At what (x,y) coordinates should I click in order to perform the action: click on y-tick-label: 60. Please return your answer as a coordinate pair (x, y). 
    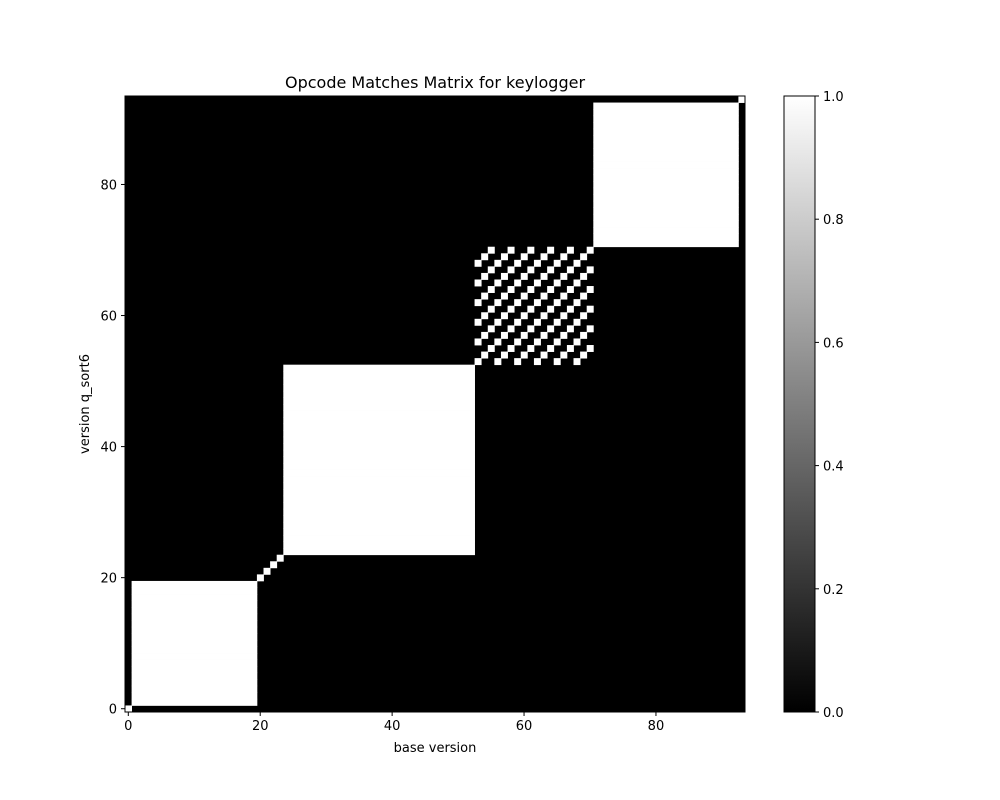
    Looking at the image, I should click on (108, 317).